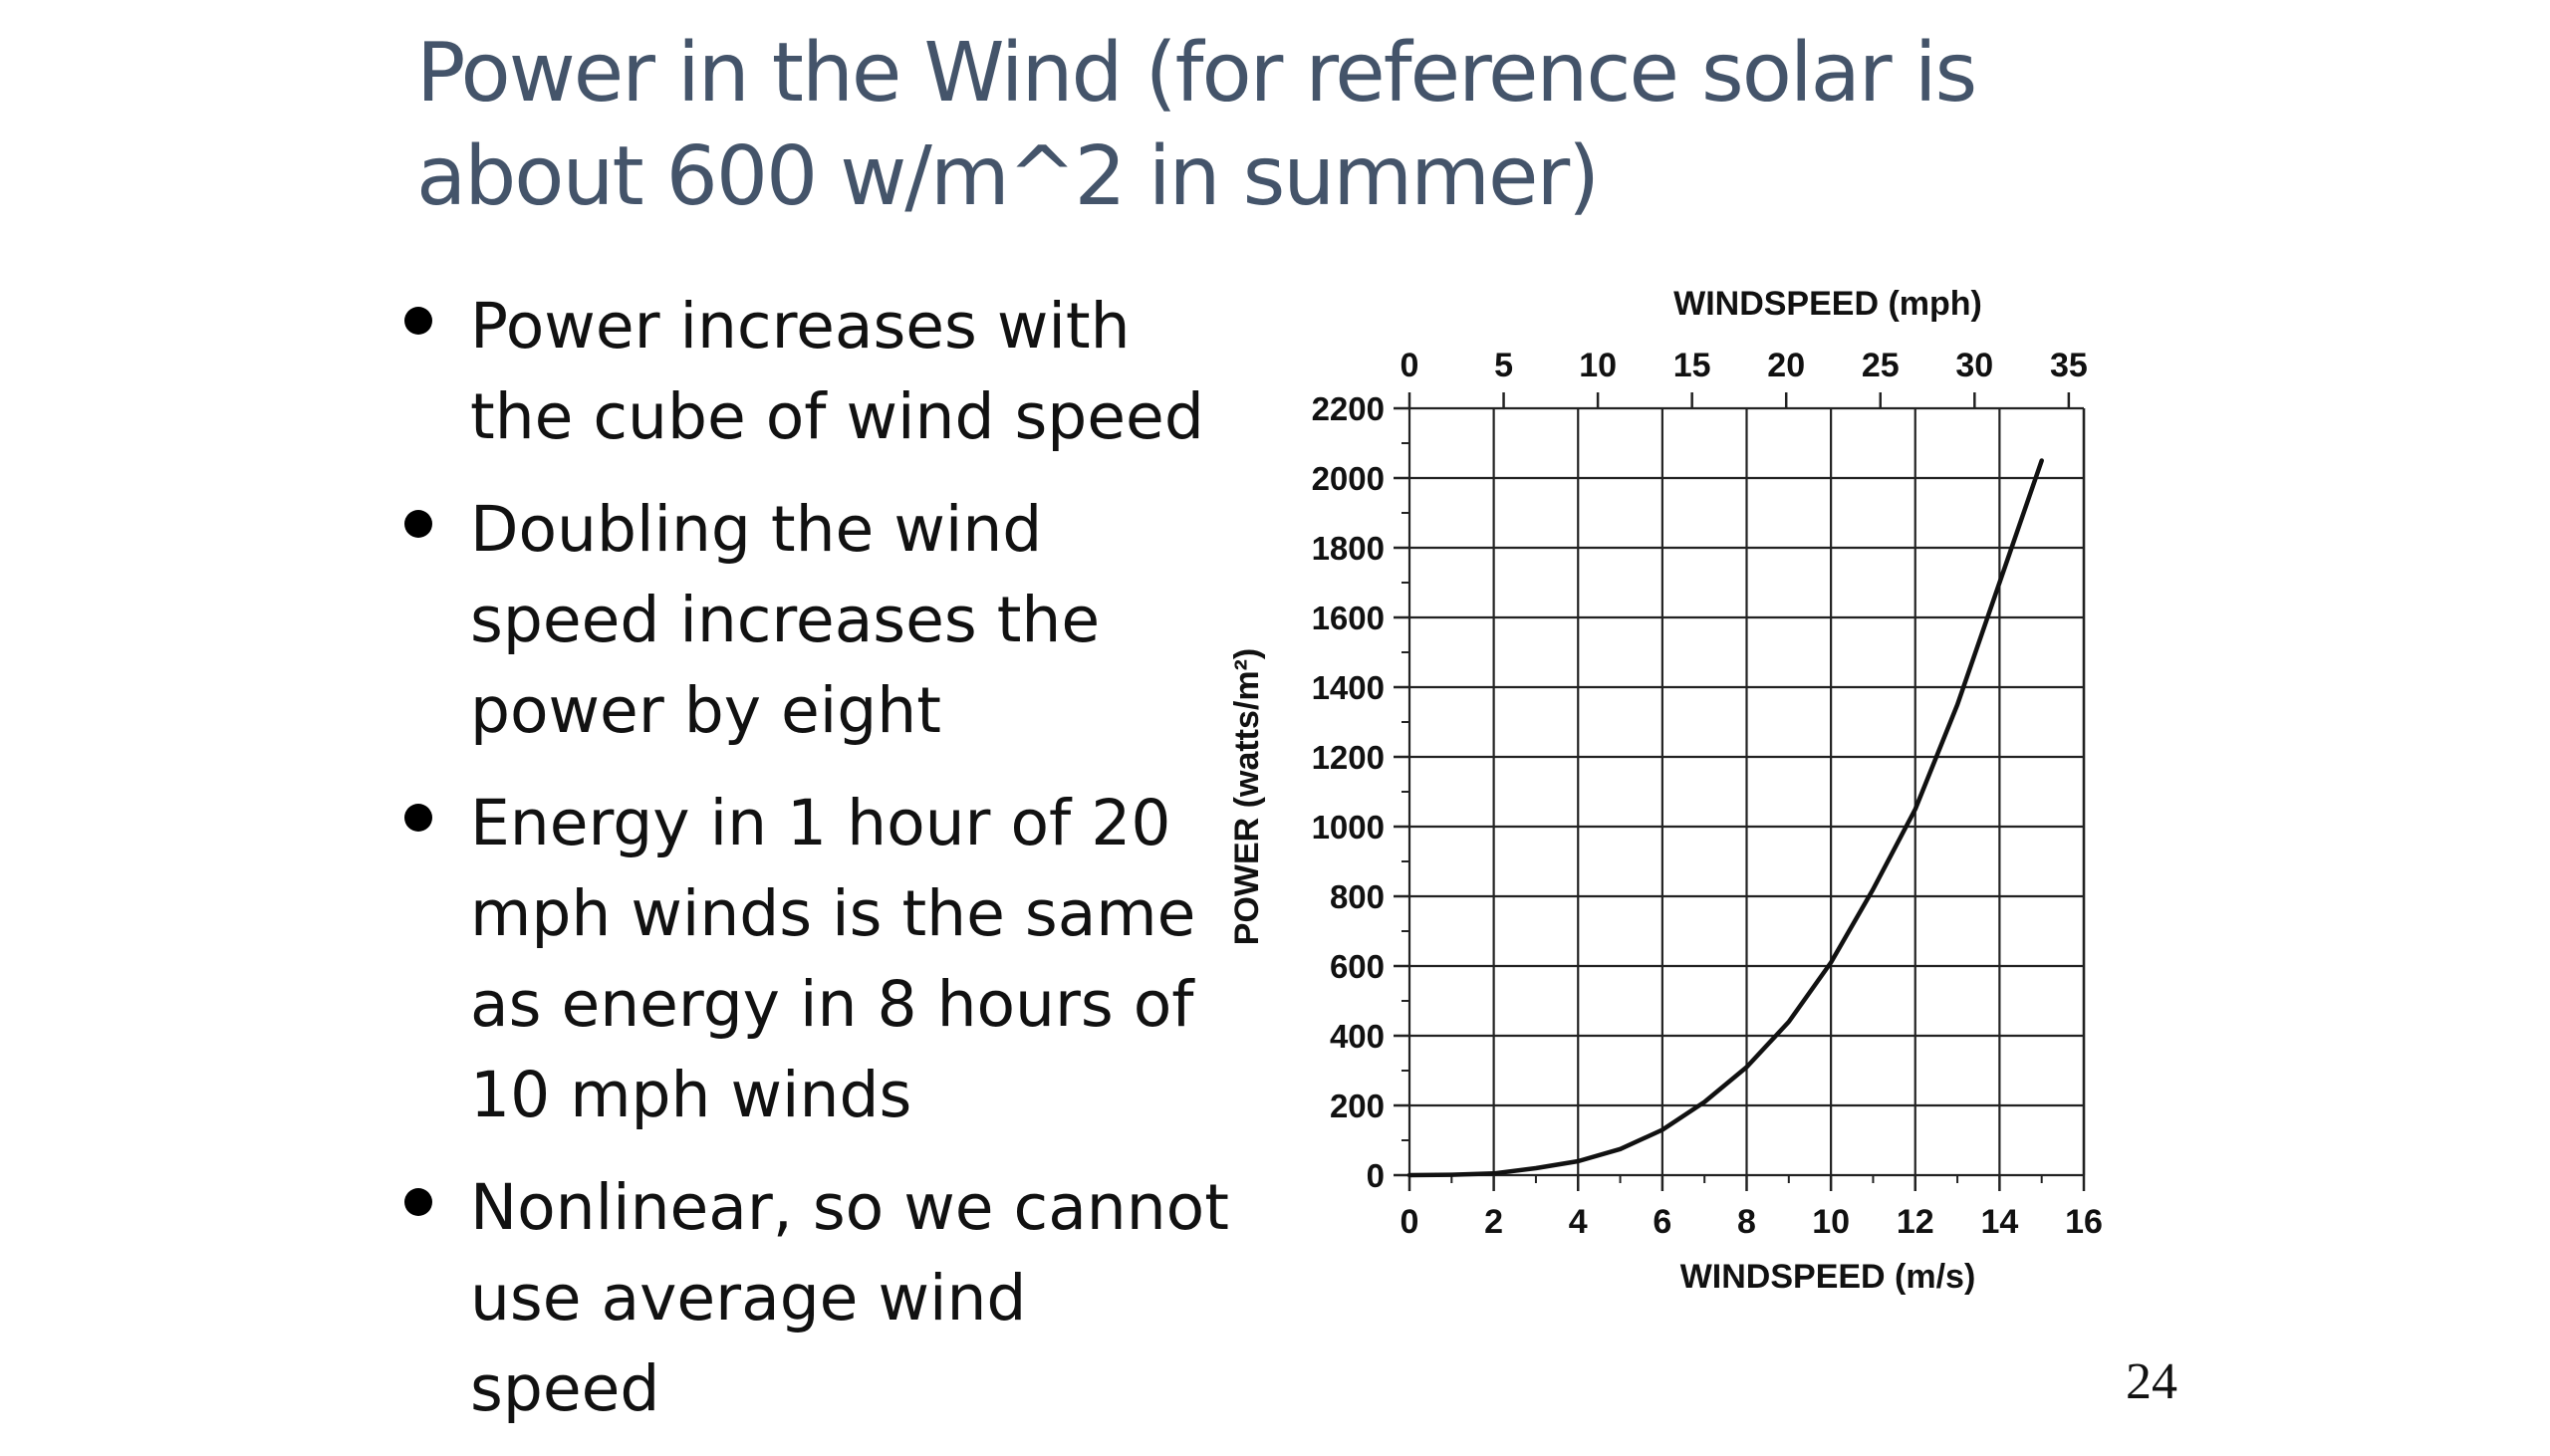  What do you see at coordinates (1827, 304) in the screenshot?
I see `x2-axis-title: WINDSPEED (mph)` at bounding box center [1827, 304].